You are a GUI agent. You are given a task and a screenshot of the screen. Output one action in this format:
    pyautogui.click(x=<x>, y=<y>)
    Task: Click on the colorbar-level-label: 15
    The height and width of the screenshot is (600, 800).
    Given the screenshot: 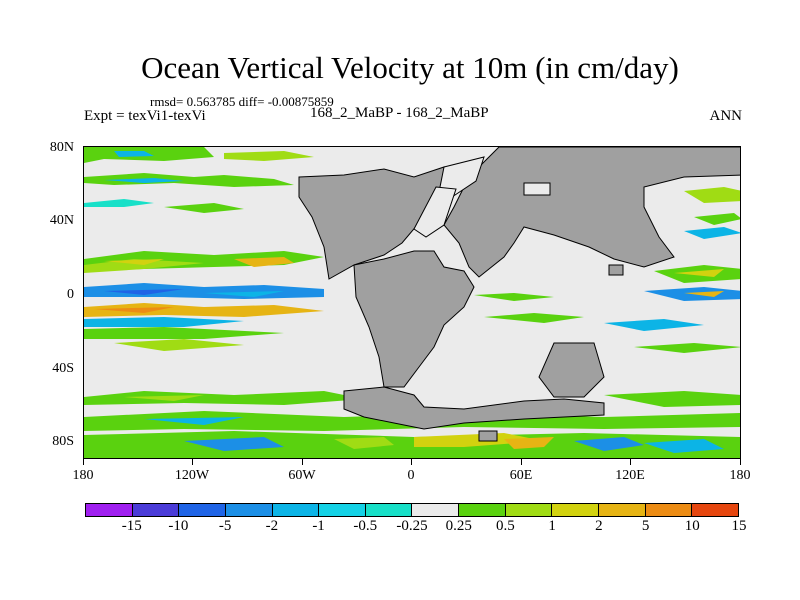 What is the action you would take?
    pyautogui.click(x=739, y=526)
    